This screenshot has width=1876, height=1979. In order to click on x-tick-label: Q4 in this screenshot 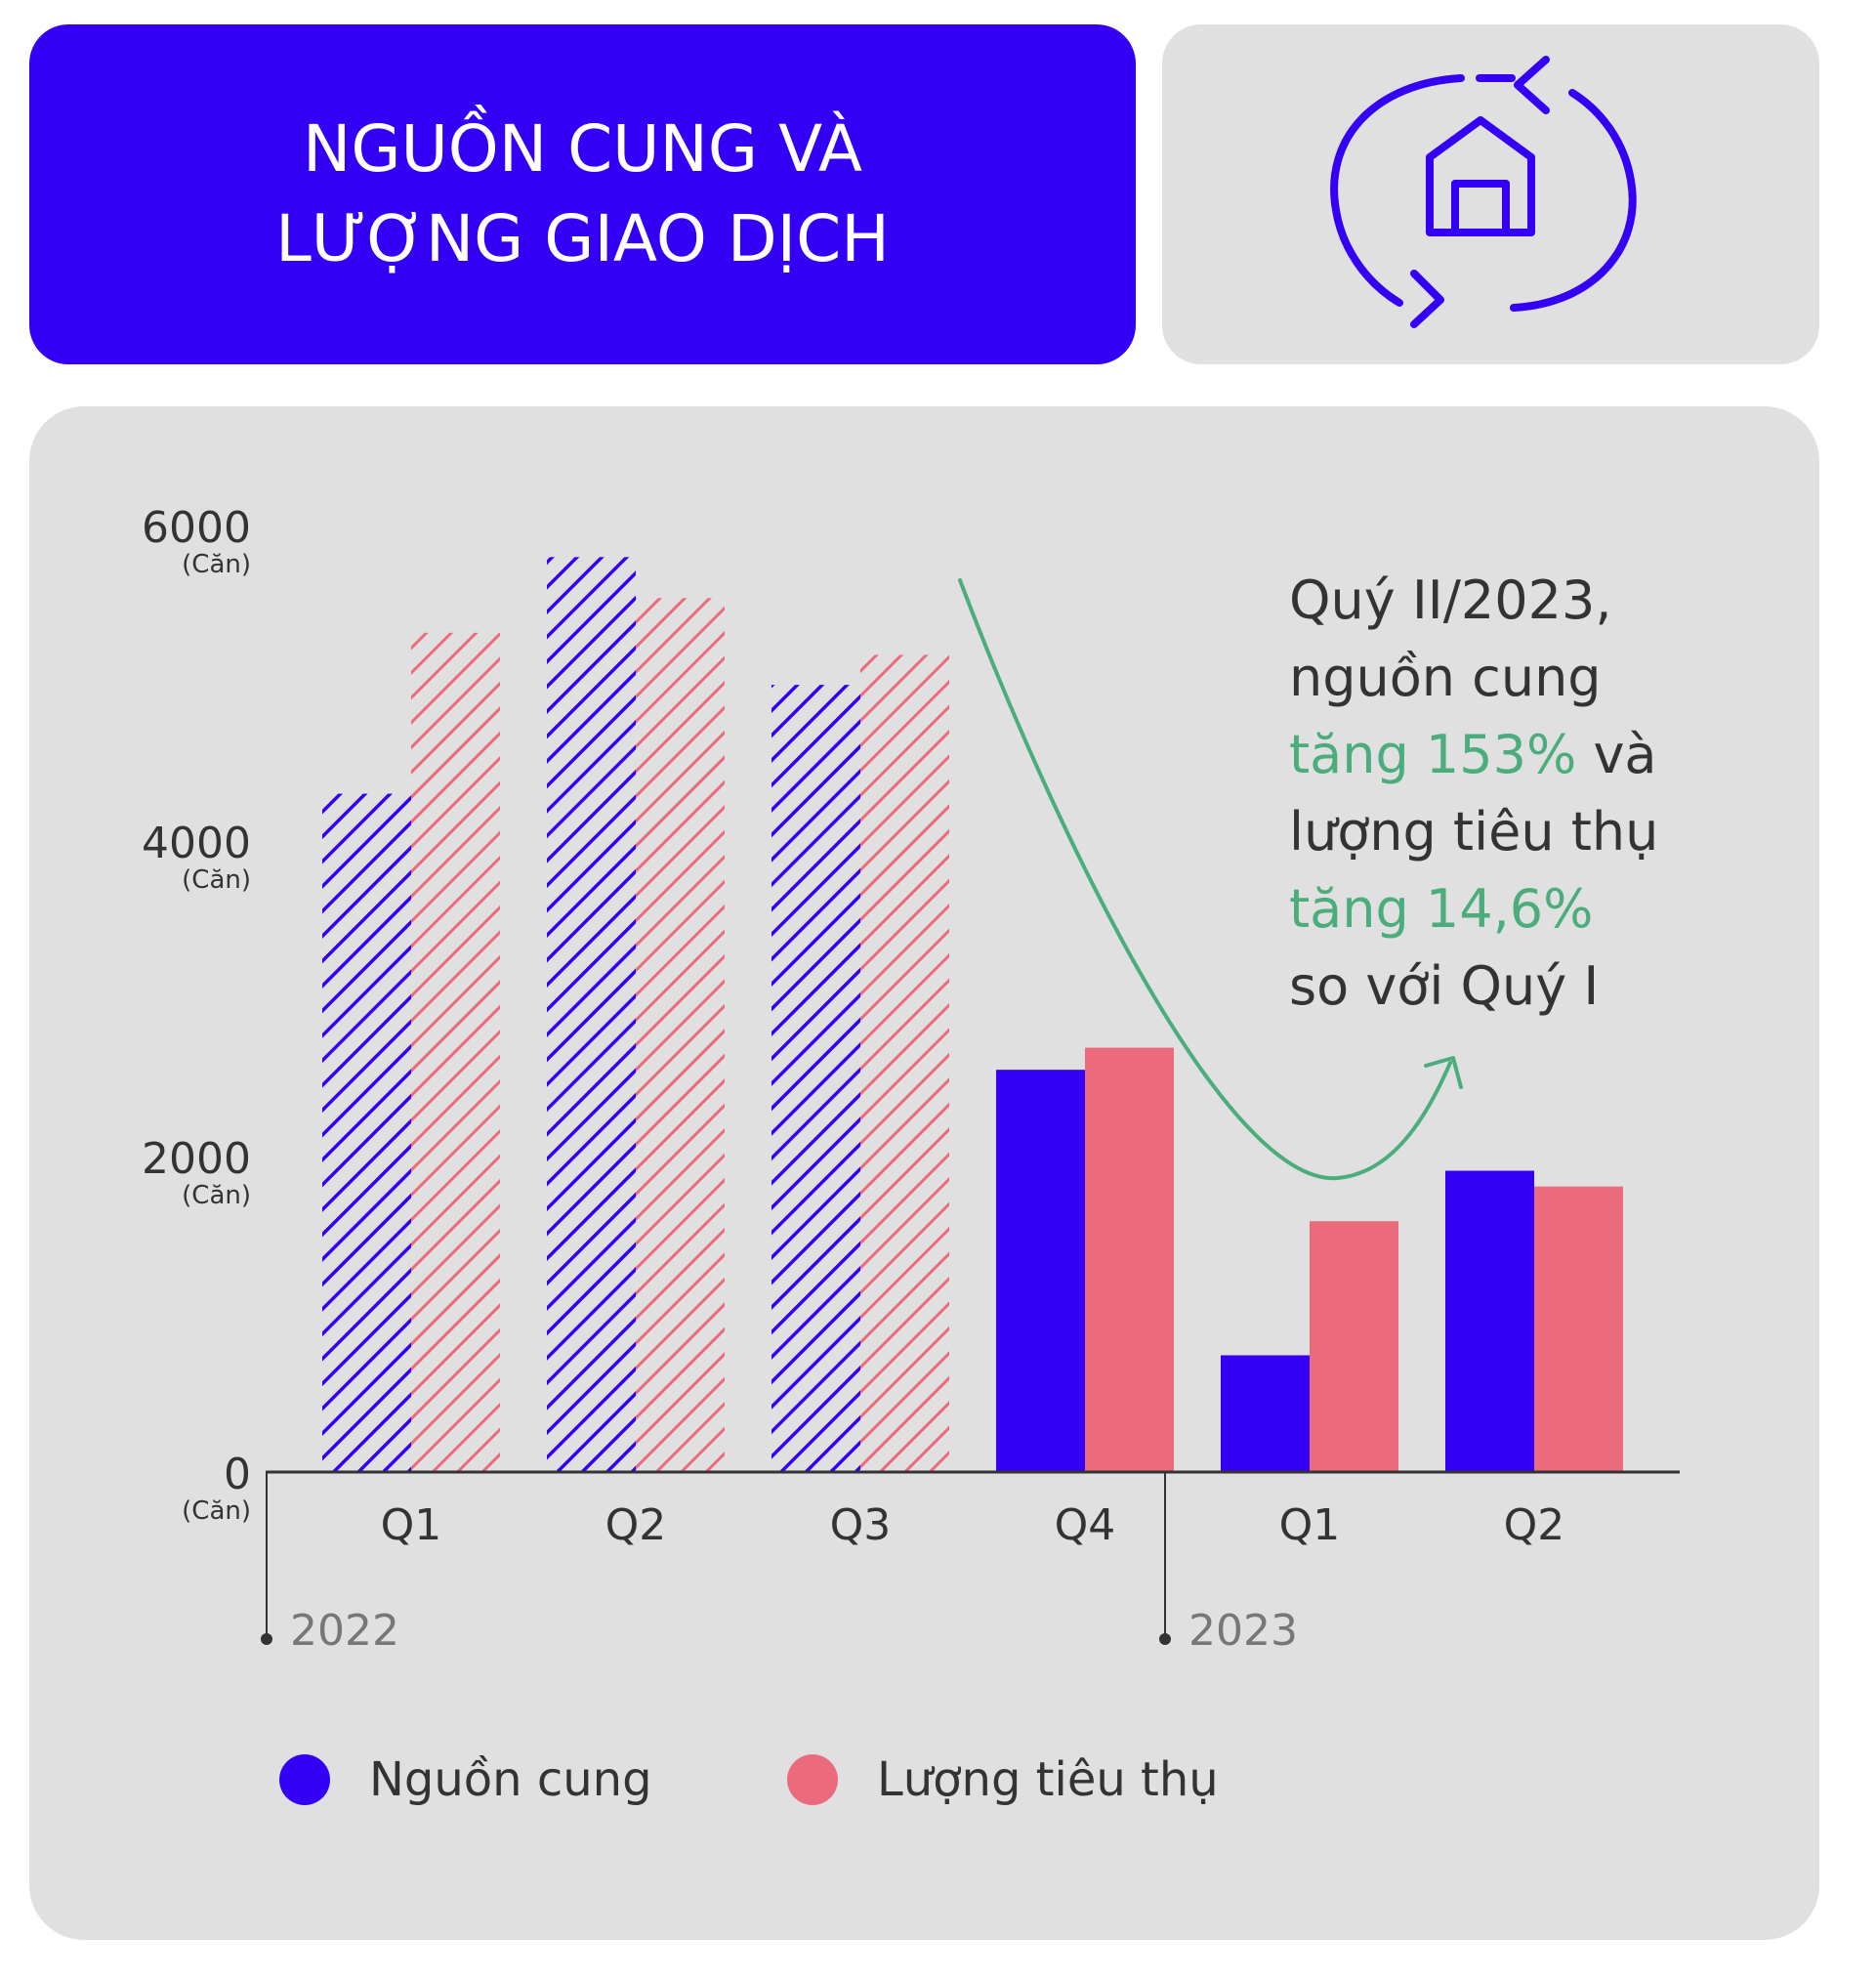, I will do `click(1086, 1525)`.